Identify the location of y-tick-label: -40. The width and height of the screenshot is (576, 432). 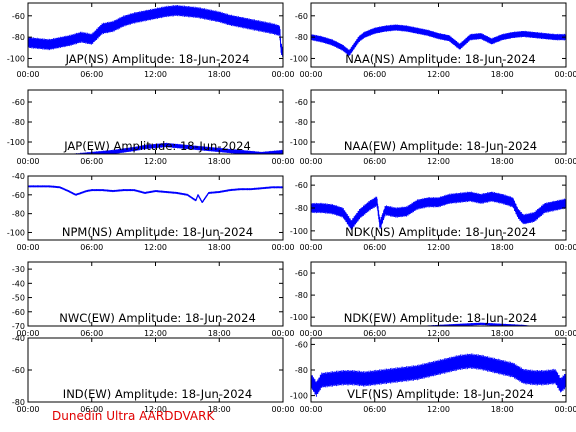
(18, 283).